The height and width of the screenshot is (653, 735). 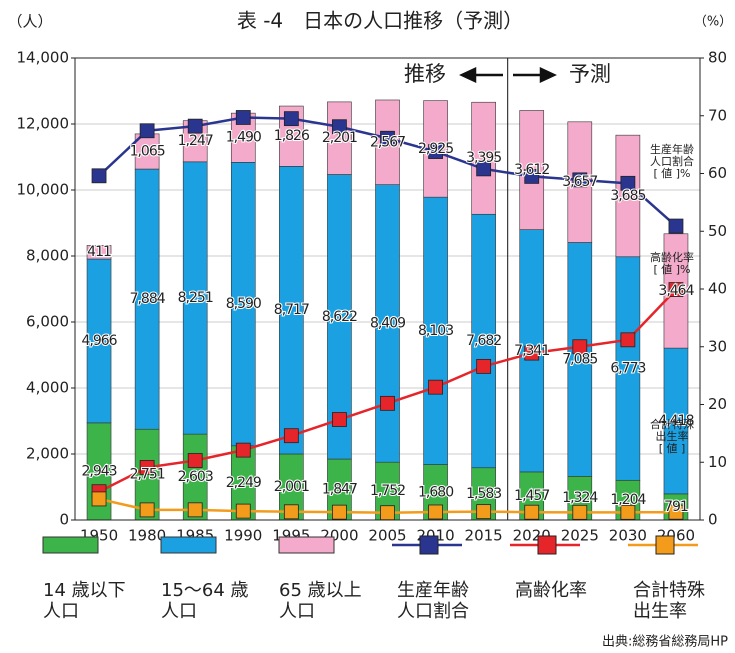 I want to click on value-label: 7,682, so click(x=483, y=341).